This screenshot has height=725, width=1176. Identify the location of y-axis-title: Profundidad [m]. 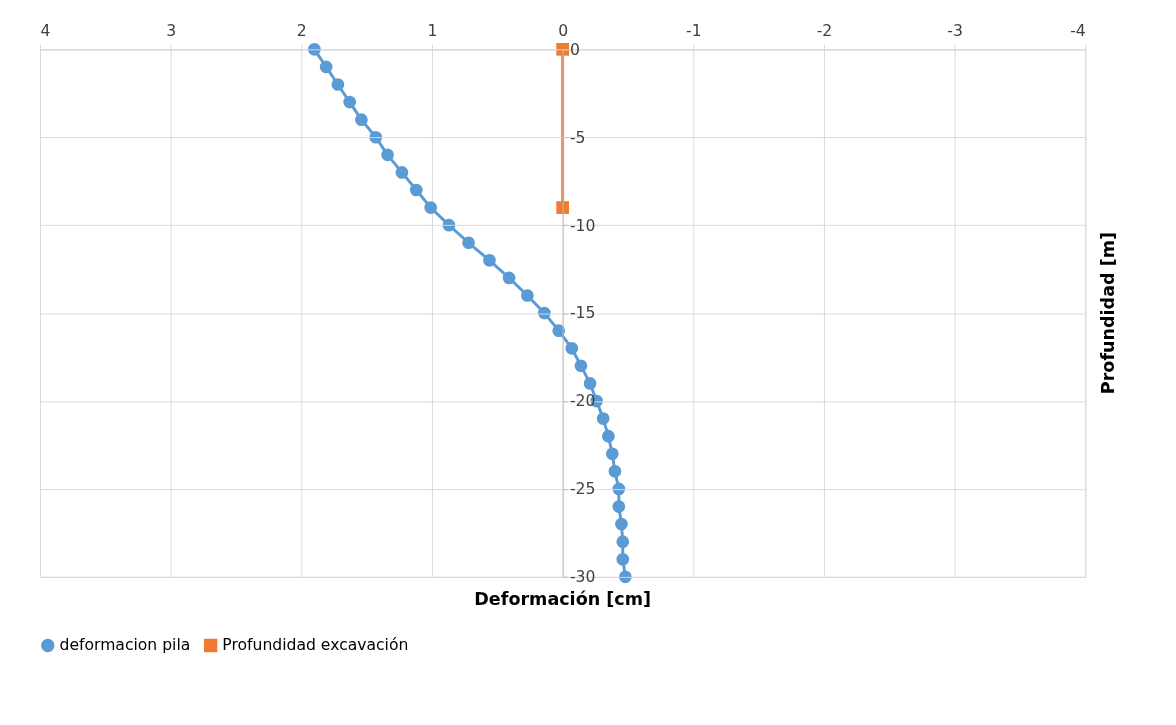
(1107, 313).